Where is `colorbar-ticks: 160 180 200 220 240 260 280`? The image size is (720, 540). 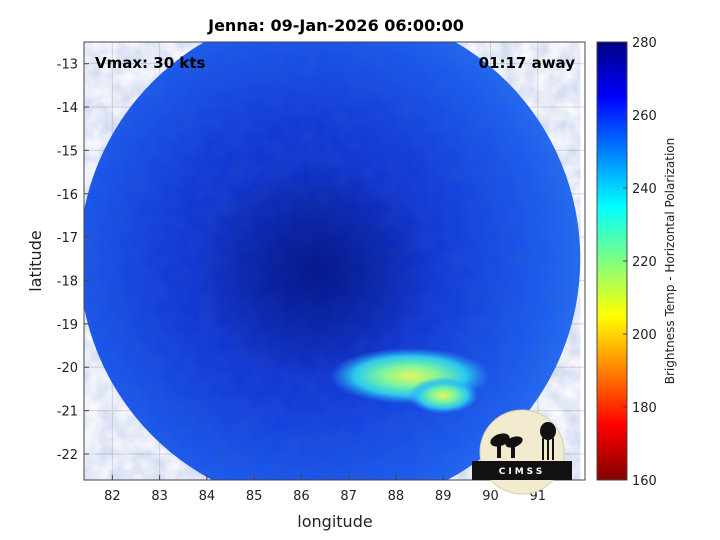 colorbar-ticks: 160 180 200 220 240 260 280 is located at coordinates (640, 262).